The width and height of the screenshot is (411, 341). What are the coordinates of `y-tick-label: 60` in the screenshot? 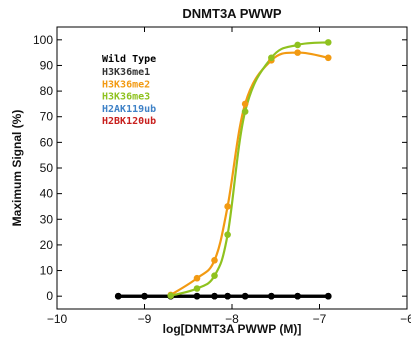 It's located at (47, 142).